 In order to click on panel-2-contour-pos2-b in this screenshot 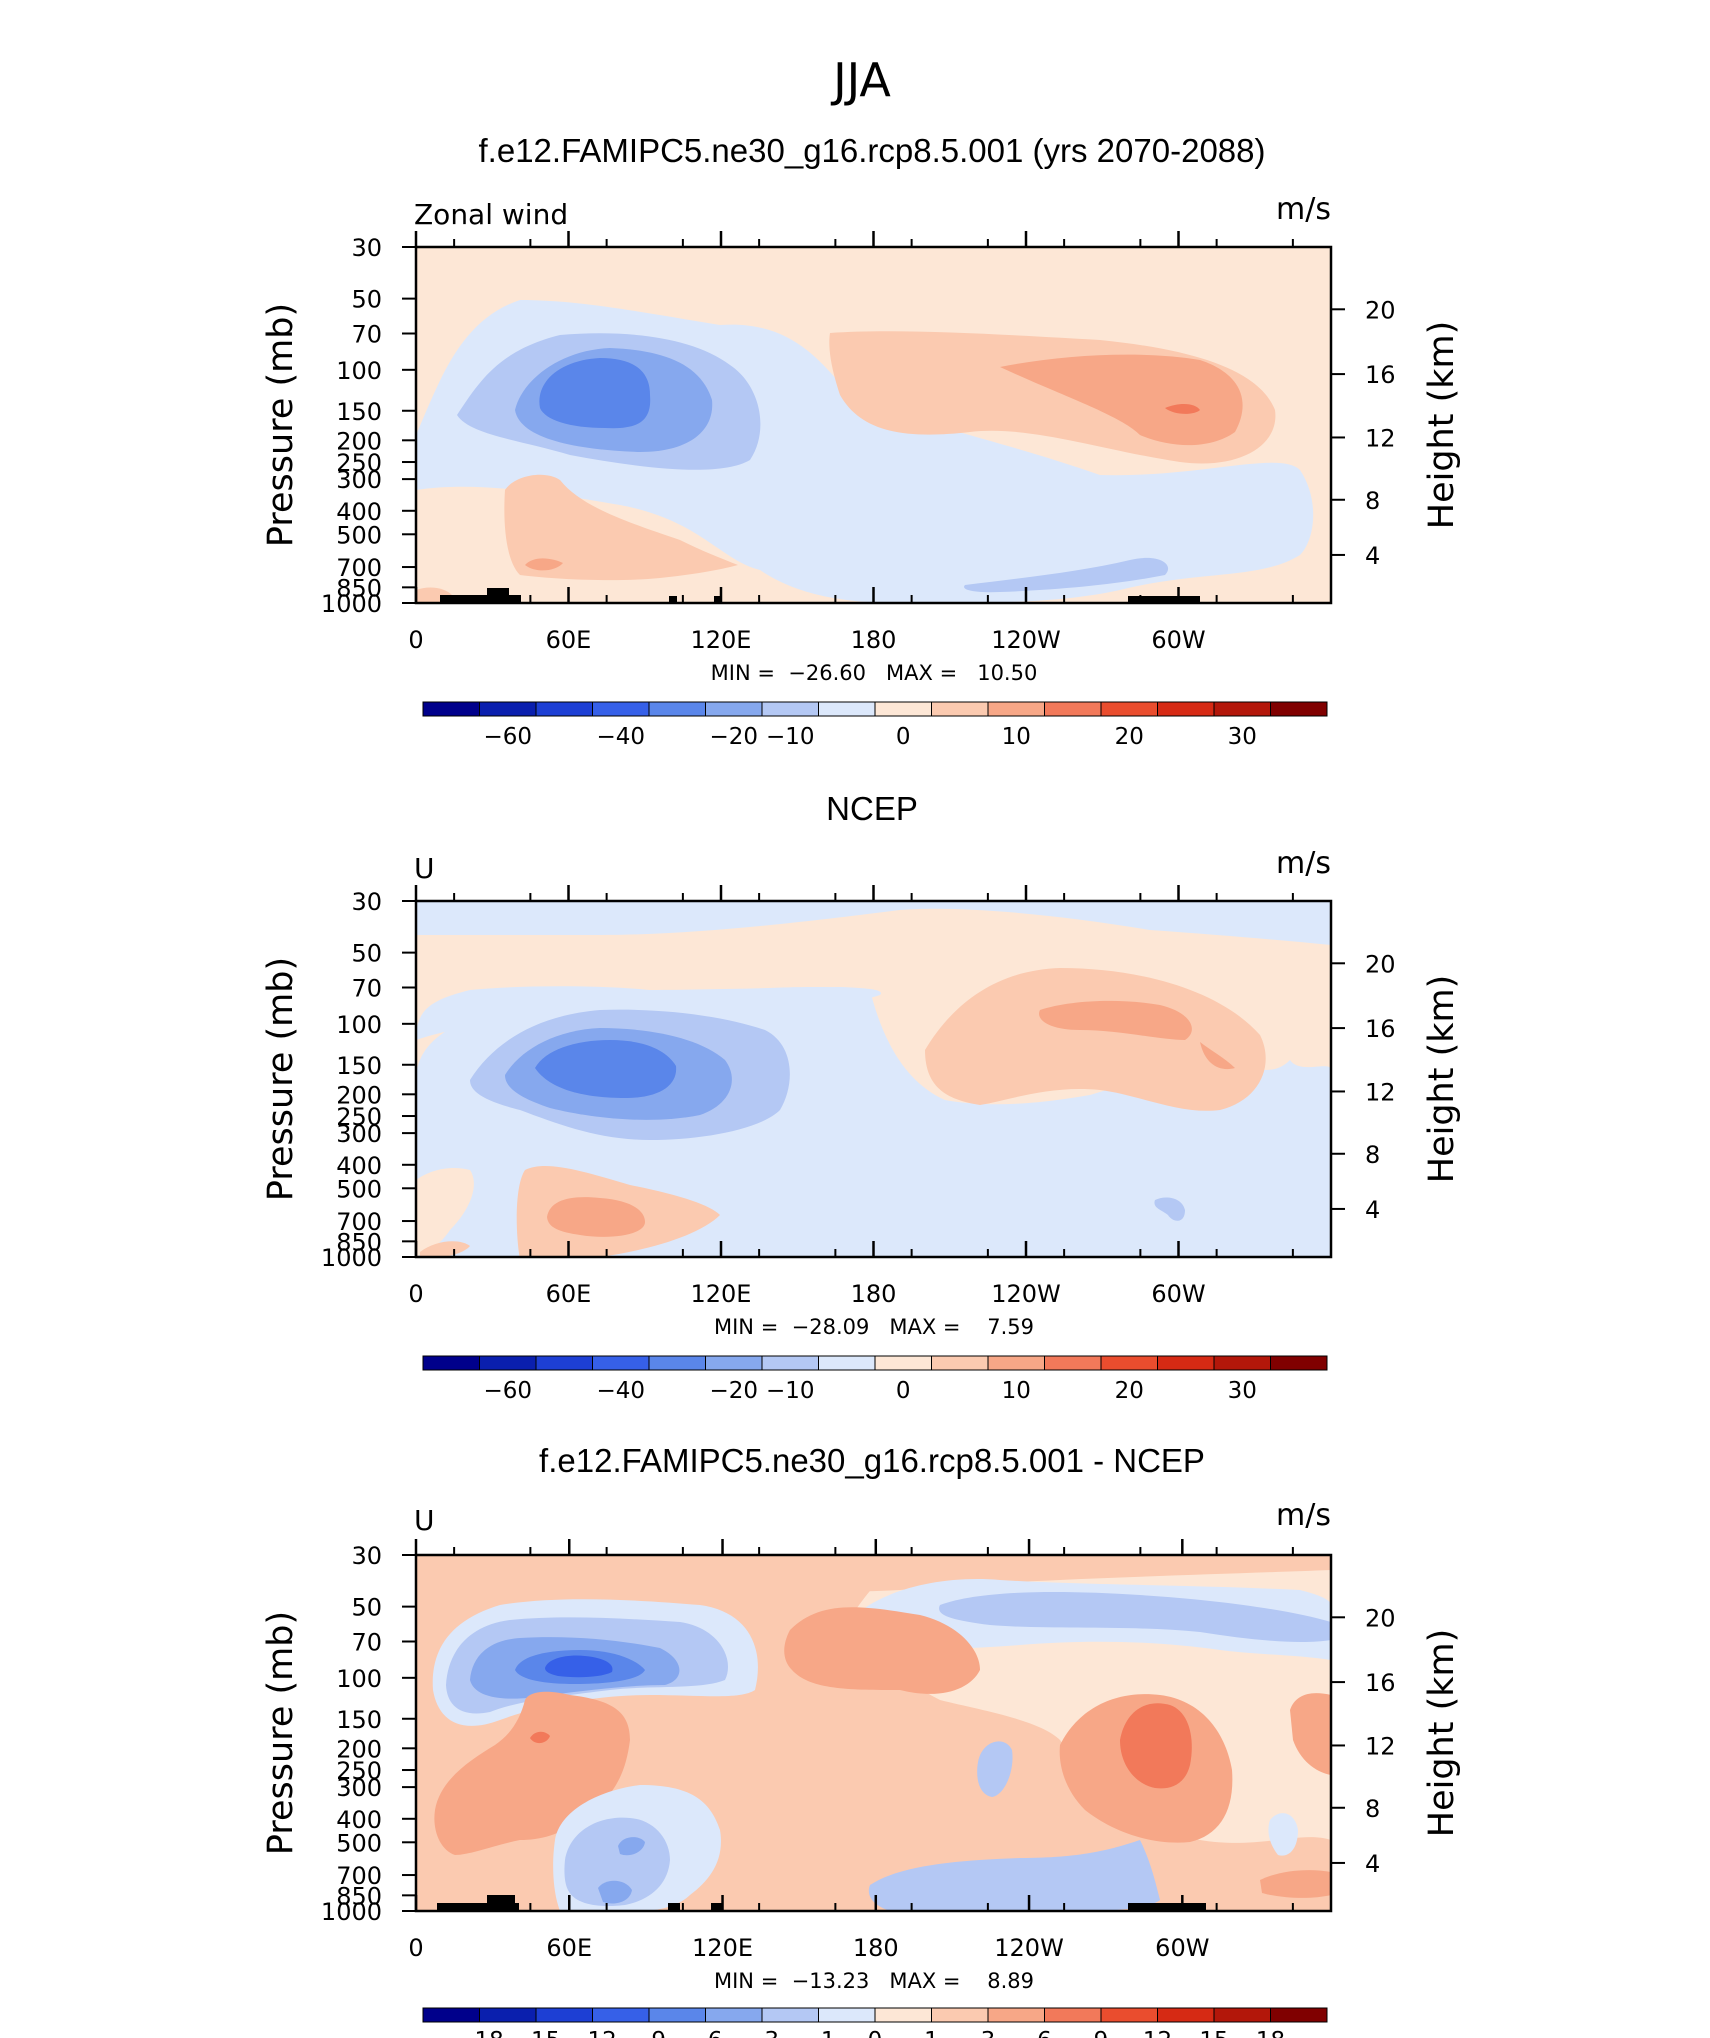, I will do `click(1217, 1056)`.